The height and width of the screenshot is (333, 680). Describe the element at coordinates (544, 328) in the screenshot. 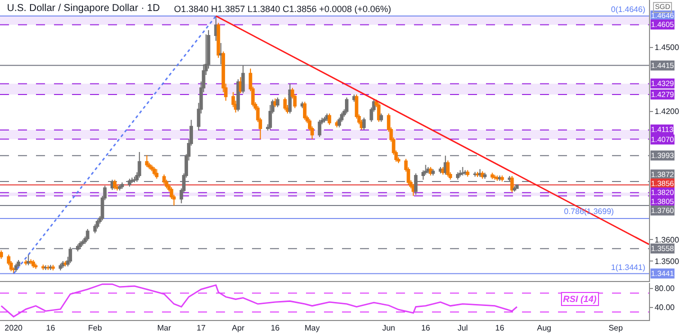

I see `x-tick-label: Aug` at that location.